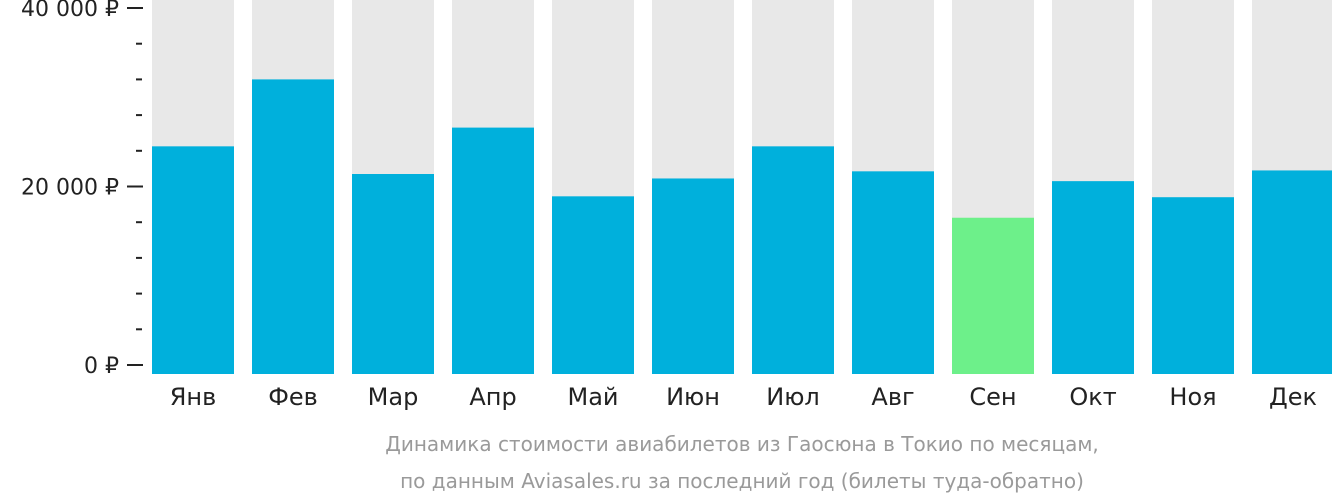 The image size is (1332, 502). I want to click on bar-Мар, so click(393, 274).